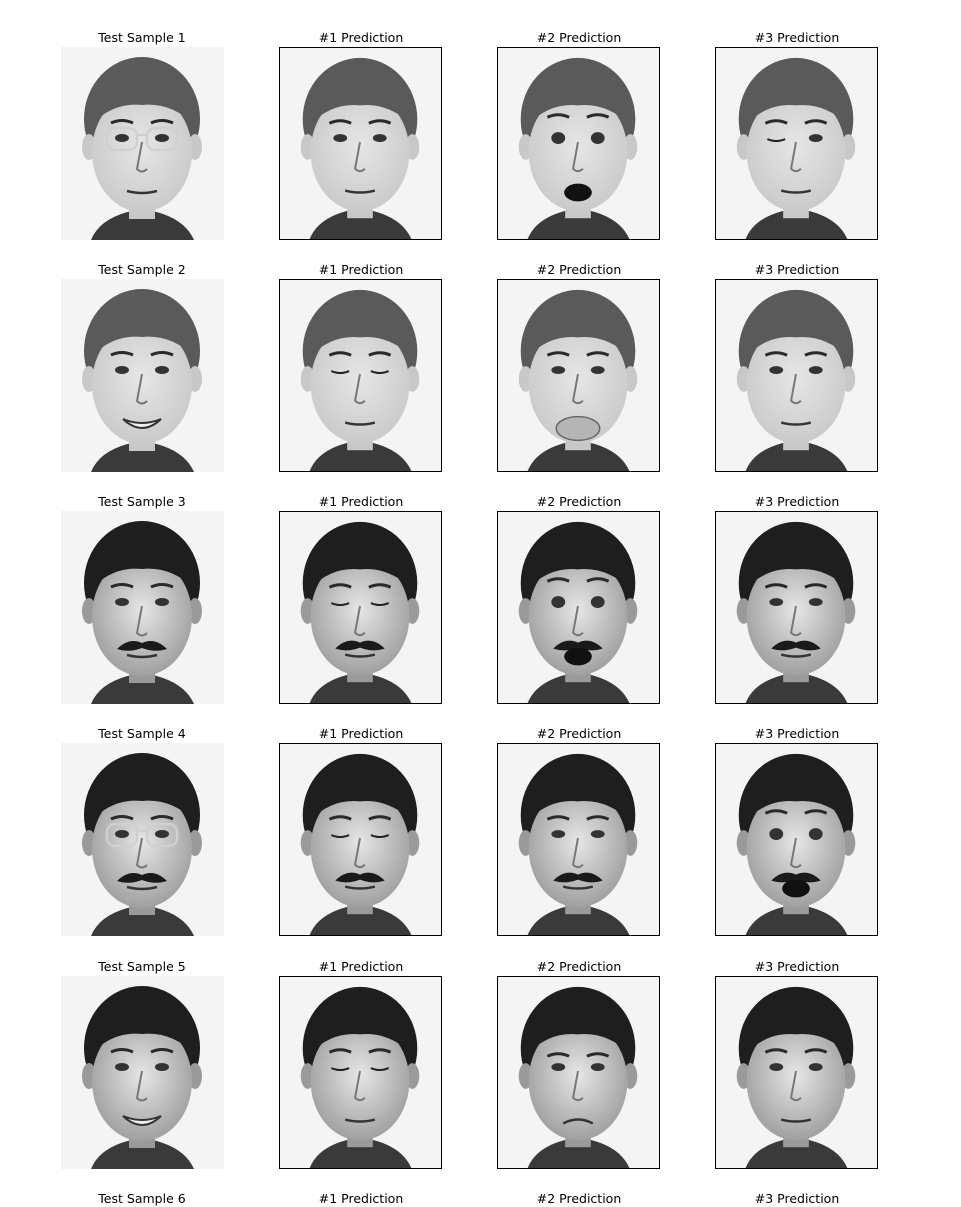  What do you see at coordinates (142, 733) in the screenshot?
I see `test-sample-title: Test Sample 4` at bounding box center [142, 733].